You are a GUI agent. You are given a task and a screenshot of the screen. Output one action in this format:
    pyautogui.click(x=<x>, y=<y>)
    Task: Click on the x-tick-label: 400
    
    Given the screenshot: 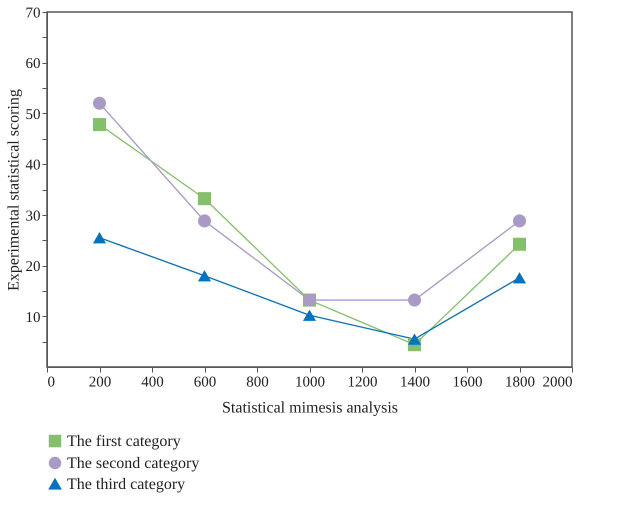 What is the action you would take?
    pyautogui.click(x=152, y=382)
    